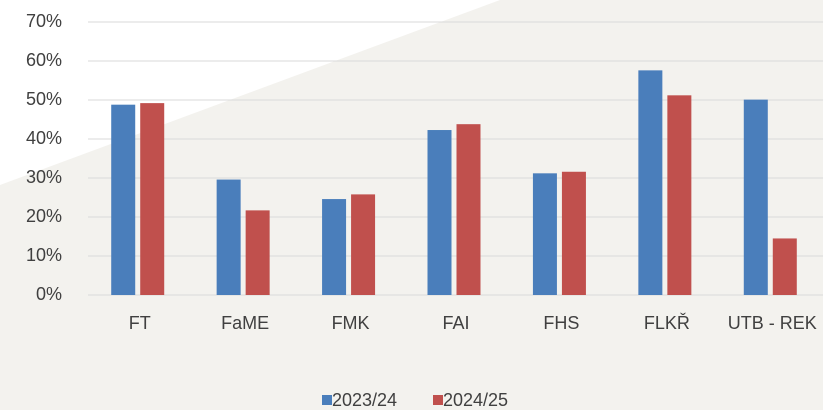 This screenshot has height=410, width=823. I want to click on y-tick-label: 70%, so click(44, 21).